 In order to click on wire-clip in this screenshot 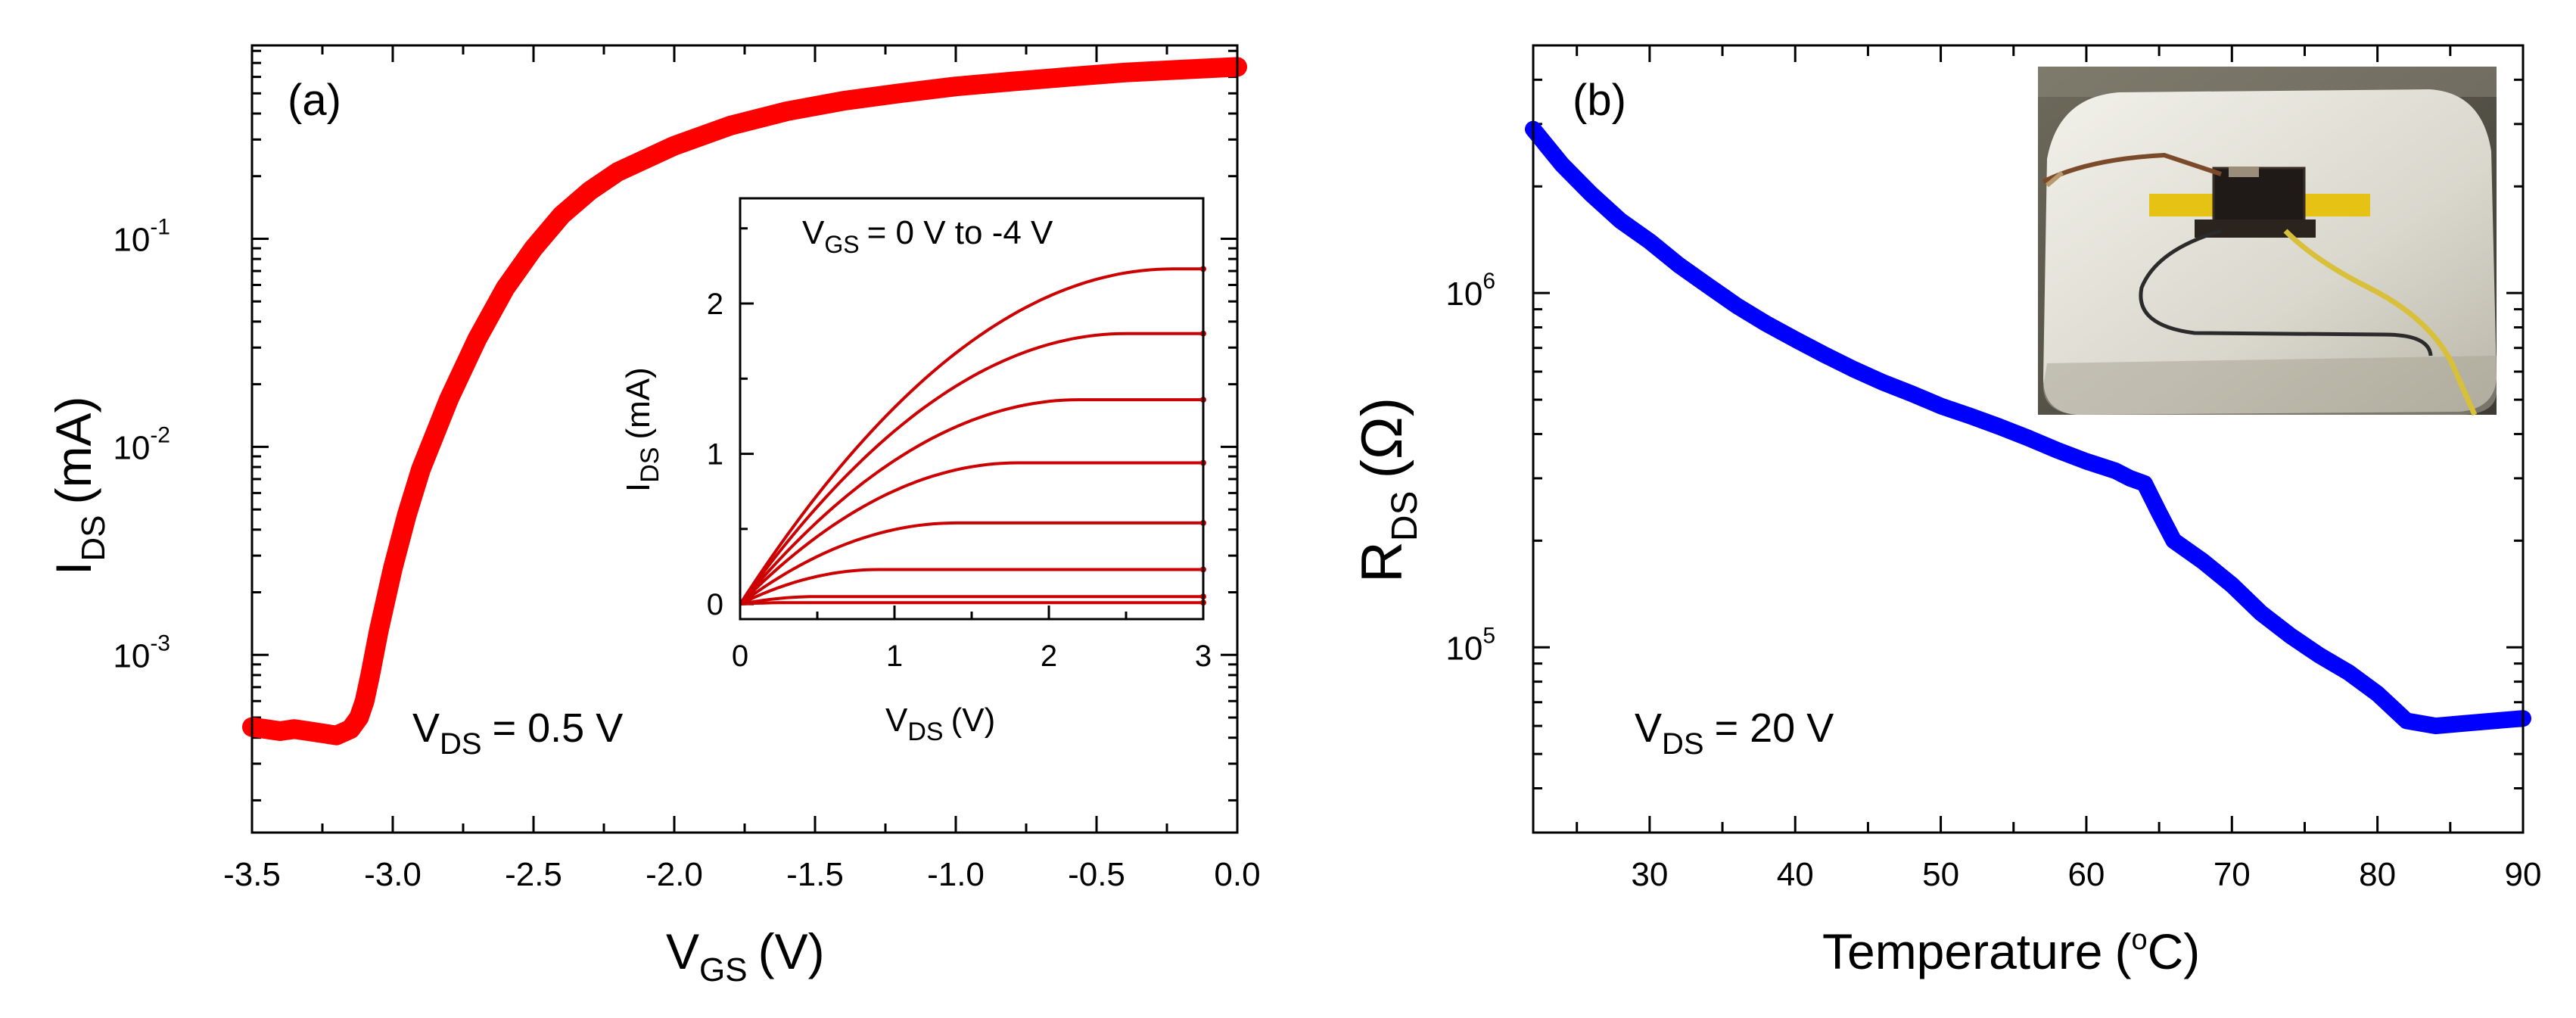, I will do `click(2055, 179)`.